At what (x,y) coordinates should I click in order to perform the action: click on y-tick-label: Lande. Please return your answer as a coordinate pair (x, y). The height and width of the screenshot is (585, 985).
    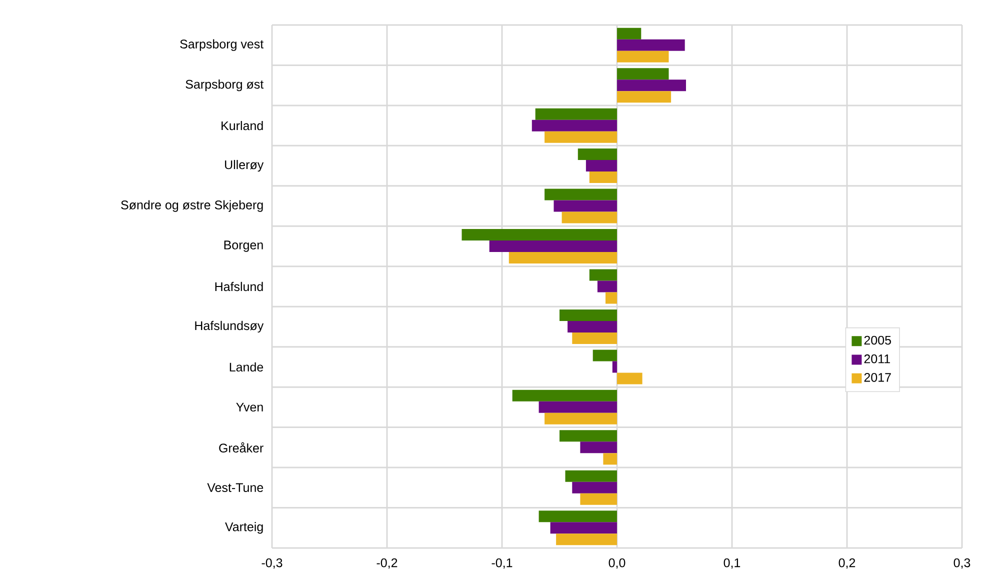
    Looking at the image, I should click on (247, 367).